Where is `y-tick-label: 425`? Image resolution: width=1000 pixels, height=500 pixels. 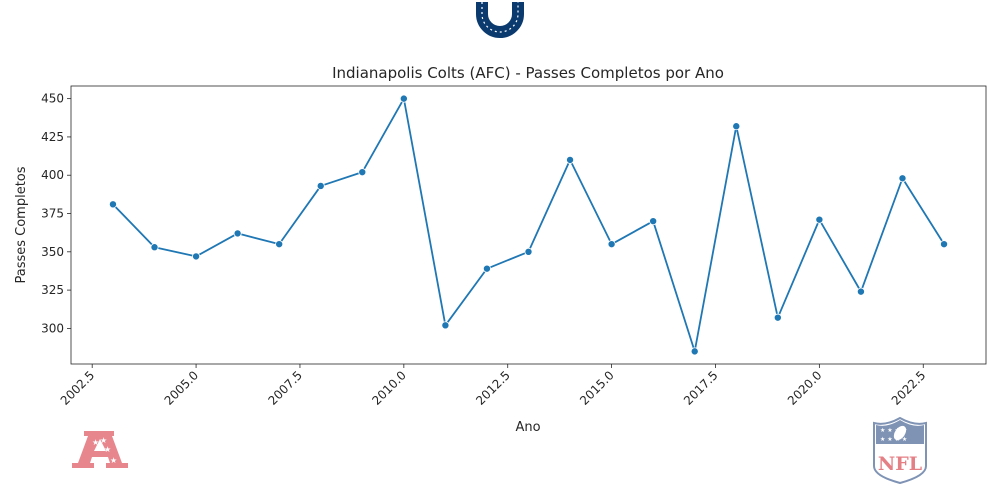 y-tick-label: 425 is located at coordinates (52, 137).